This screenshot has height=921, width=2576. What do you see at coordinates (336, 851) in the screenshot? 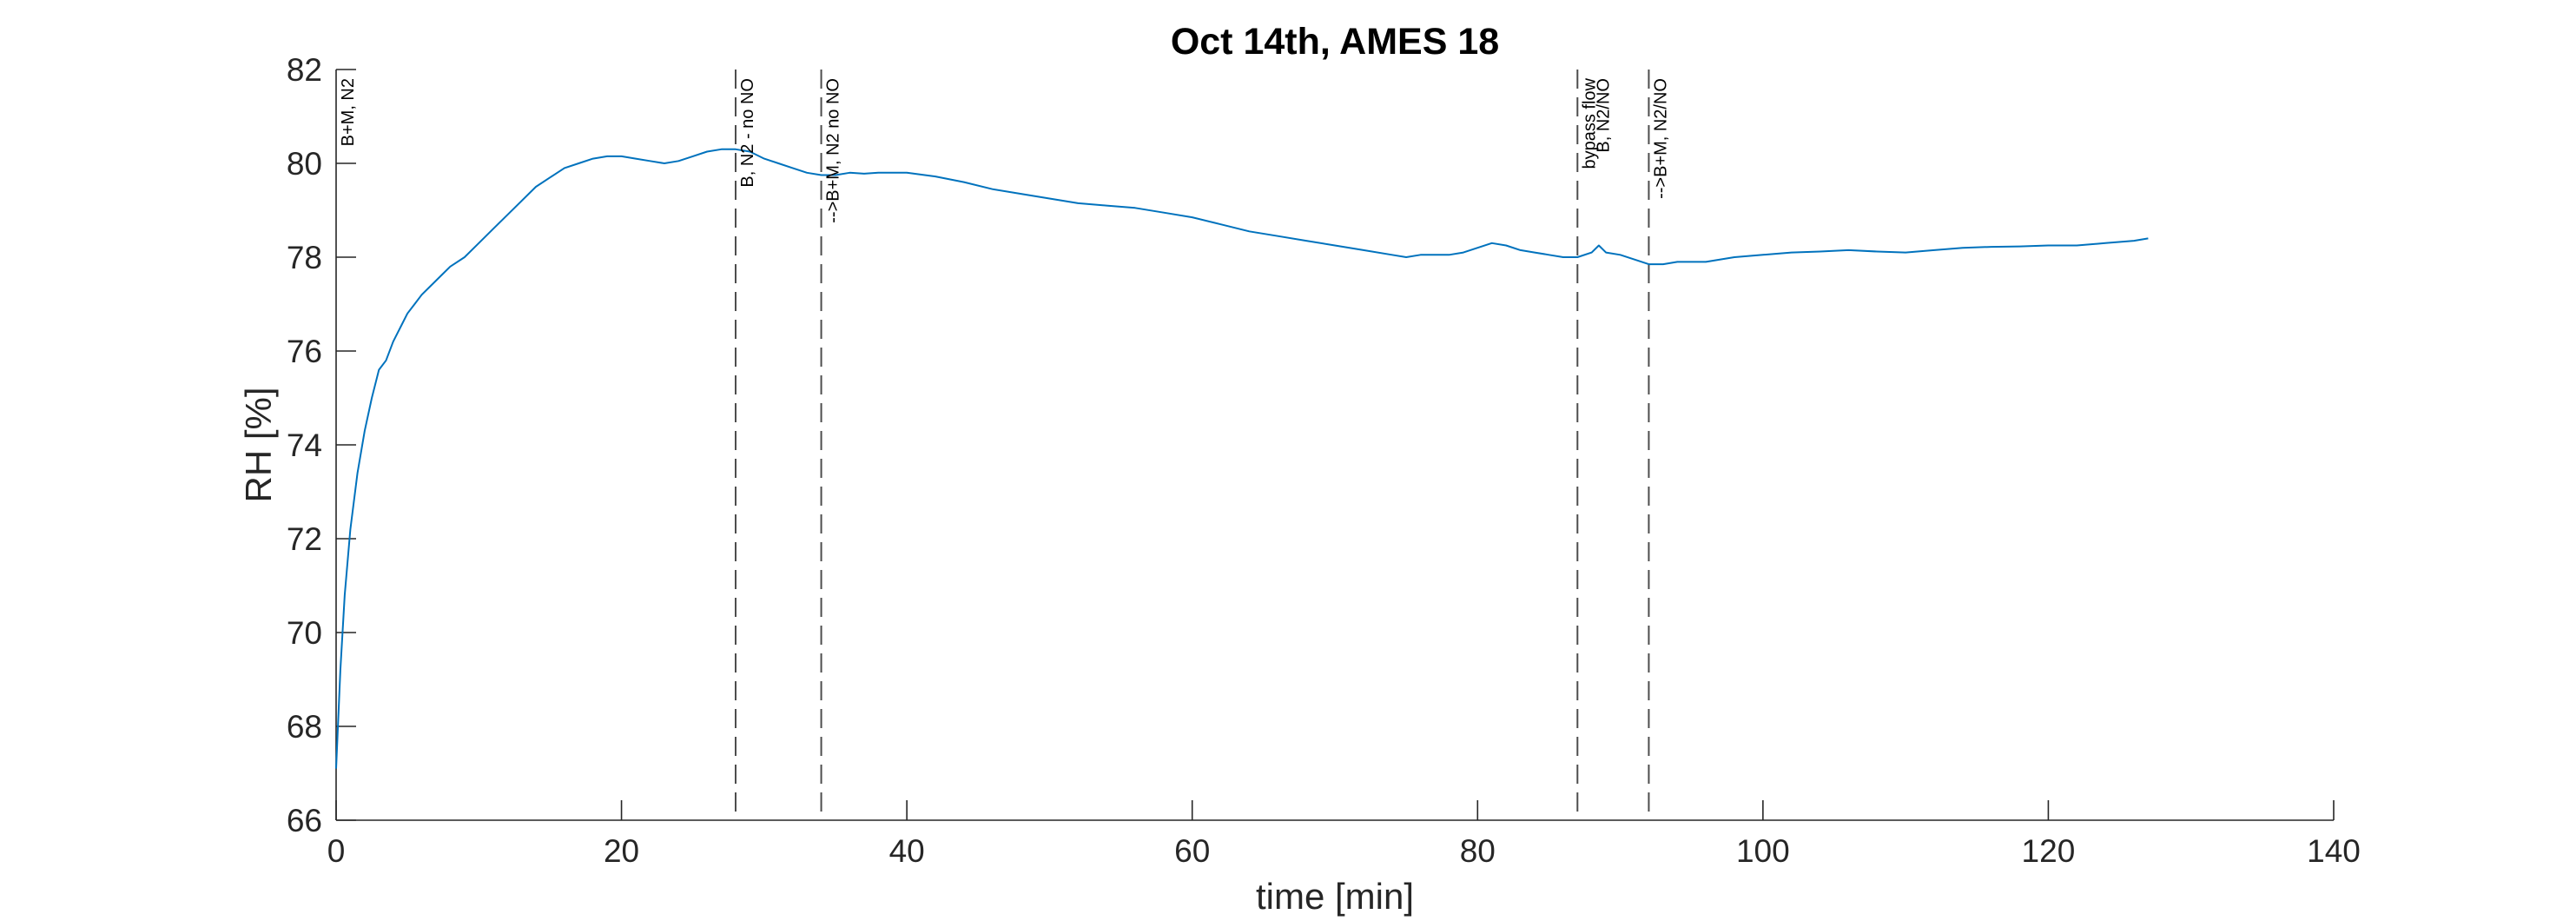
I see `x-tick-label: 0` at bounding box center [336, 851].